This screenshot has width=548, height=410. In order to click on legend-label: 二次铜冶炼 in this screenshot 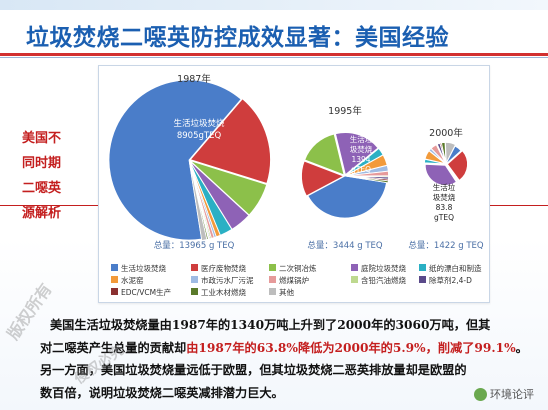, I will do `click(298, 268)`.